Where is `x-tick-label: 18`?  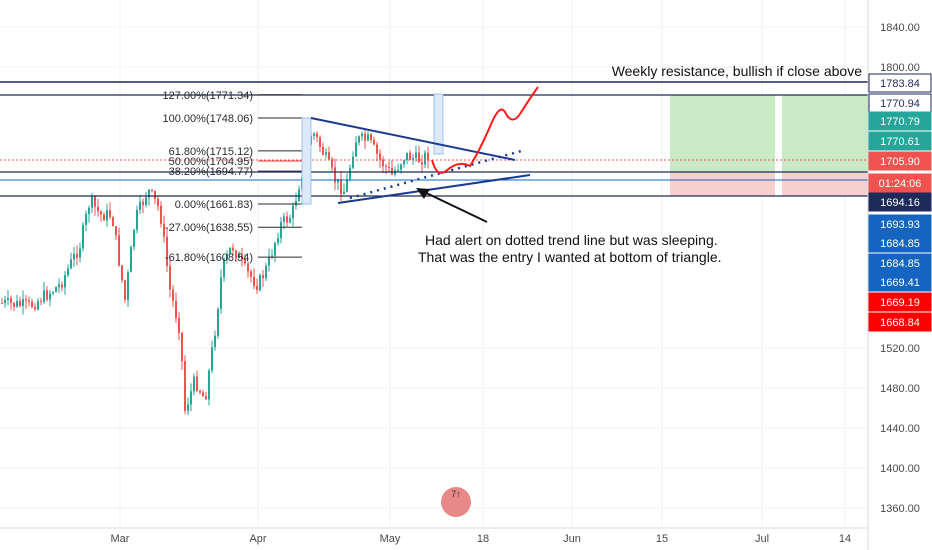
x-tick-label: 18 is located at coordinates (483, 539).